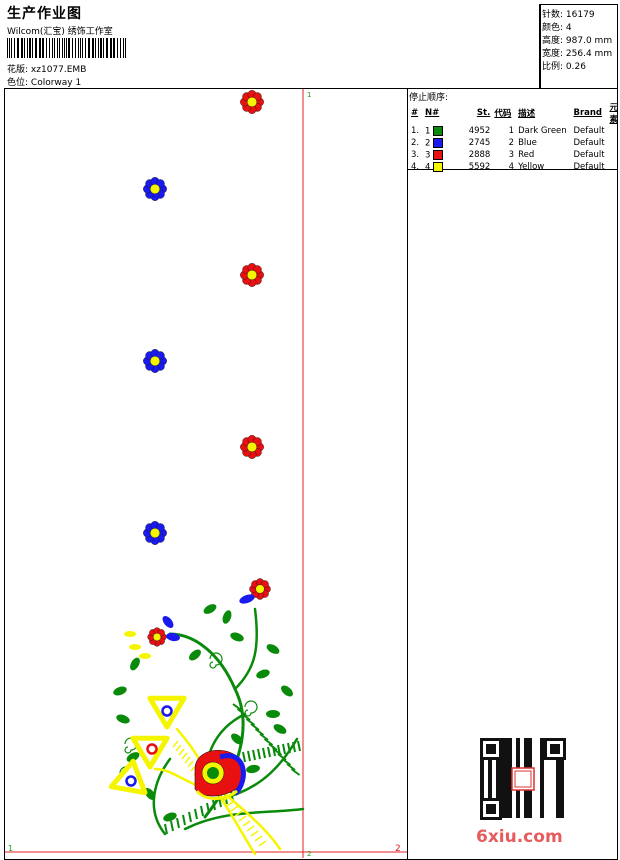 The image size is (620, 860). I want to click on studio-name: Wilcom(汇宝) 绣饰工作室, so click(60, 32).